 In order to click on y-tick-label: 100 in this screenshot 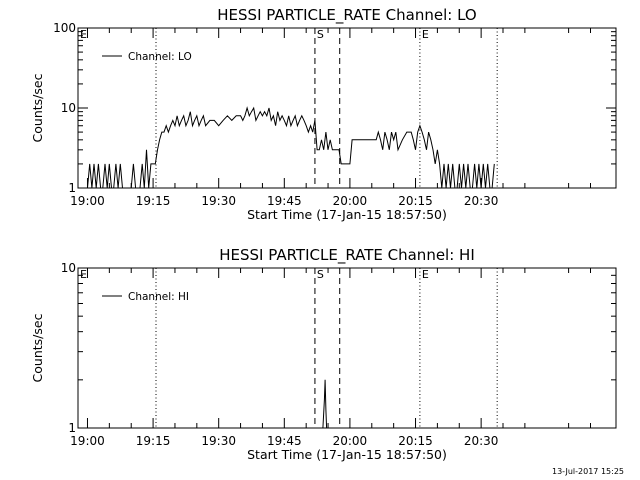, I will do `click(64, 28)`.